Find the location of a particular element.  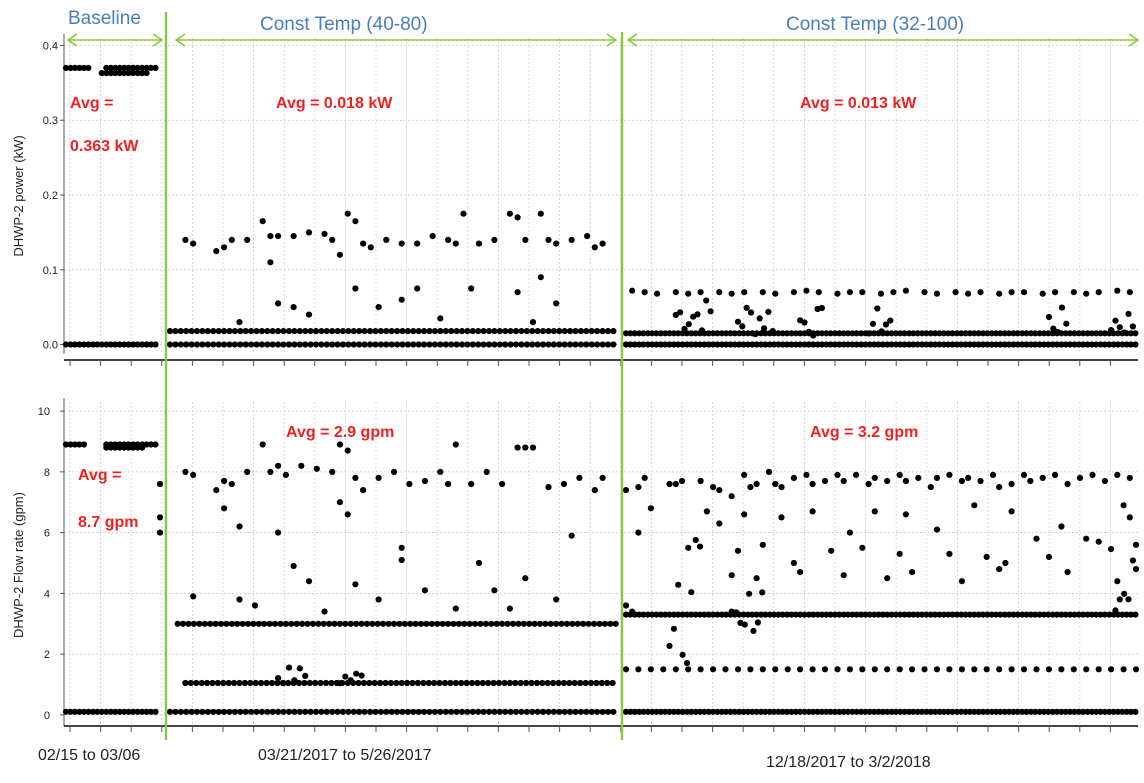

series-const-temp-32-100- is located at coordinates (880, 317).